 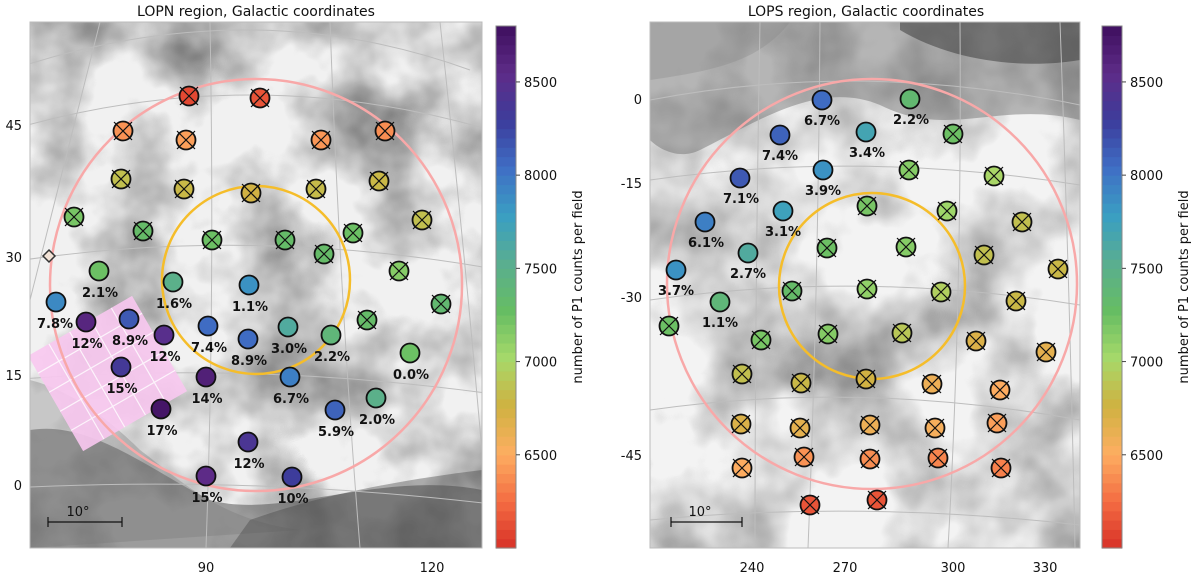 What do you see at coordinates (741, 199) in the screenshot?
I see `lops-field-label: 7.1%` at bounding box center [741, 199].